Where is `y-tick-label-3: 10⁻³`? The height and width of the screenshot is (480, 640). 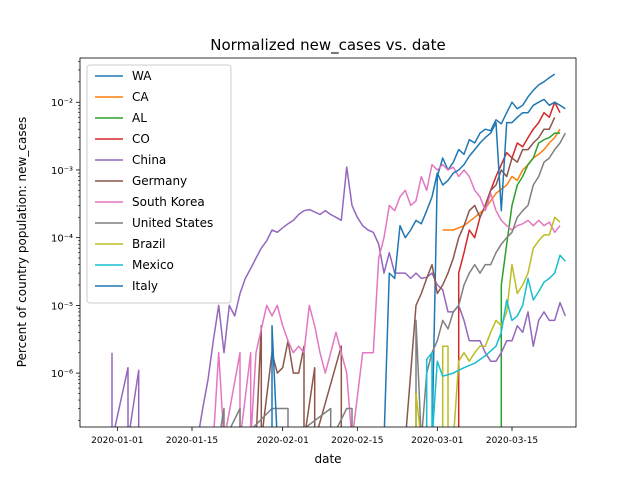
y-tick-label-3: 10⁻³ is located at coordinates (62, 171).